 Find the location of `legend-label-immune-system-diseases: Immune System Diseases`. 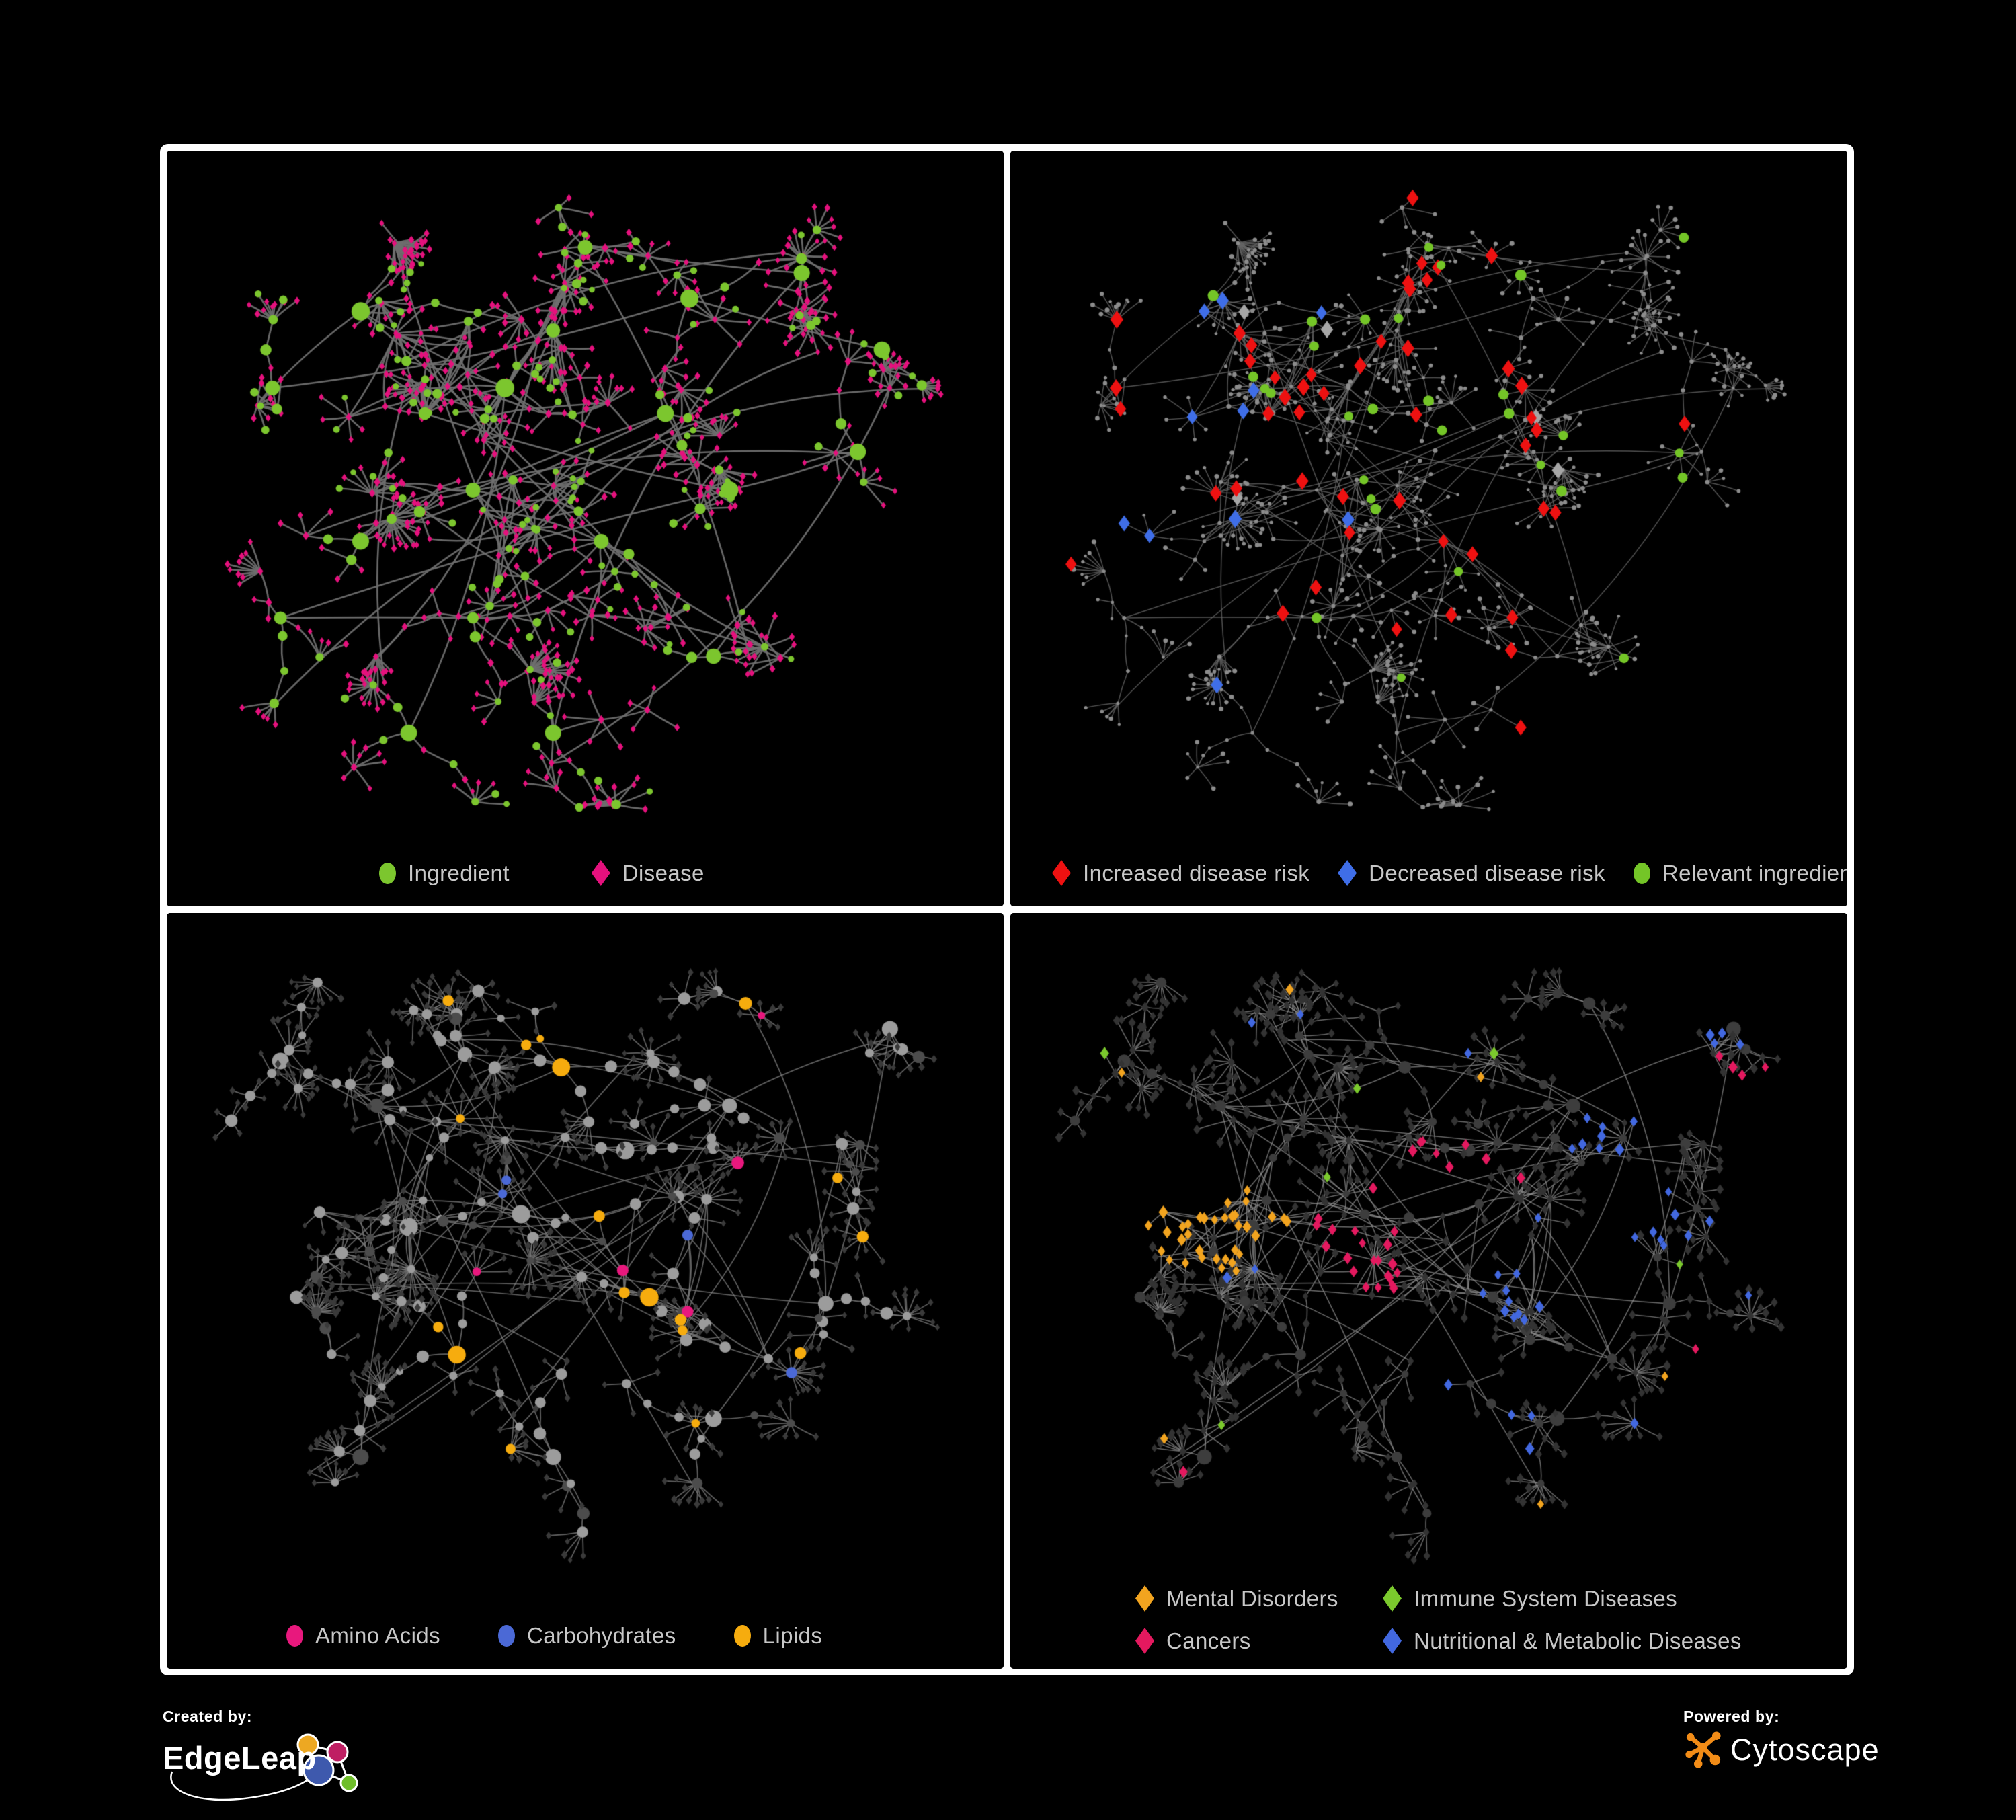

legend-label-immune-system-diseases: Immune System Diseases is located at coordinates (1546, 1598).